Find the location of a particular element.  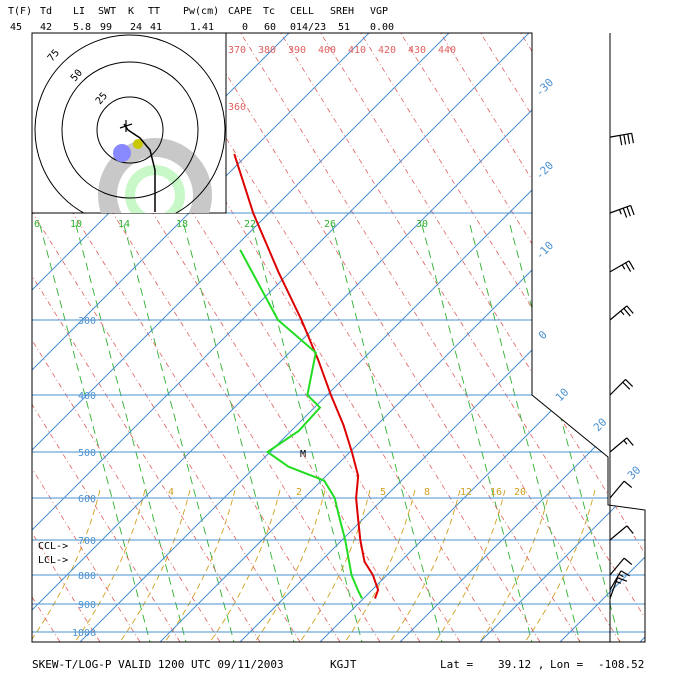

isotherm-label-5: 20 is located at coordinates (600, 425).